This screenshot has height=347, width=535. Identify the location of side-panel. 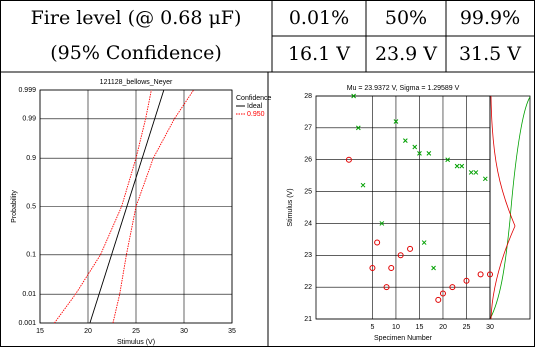
(510, 207).